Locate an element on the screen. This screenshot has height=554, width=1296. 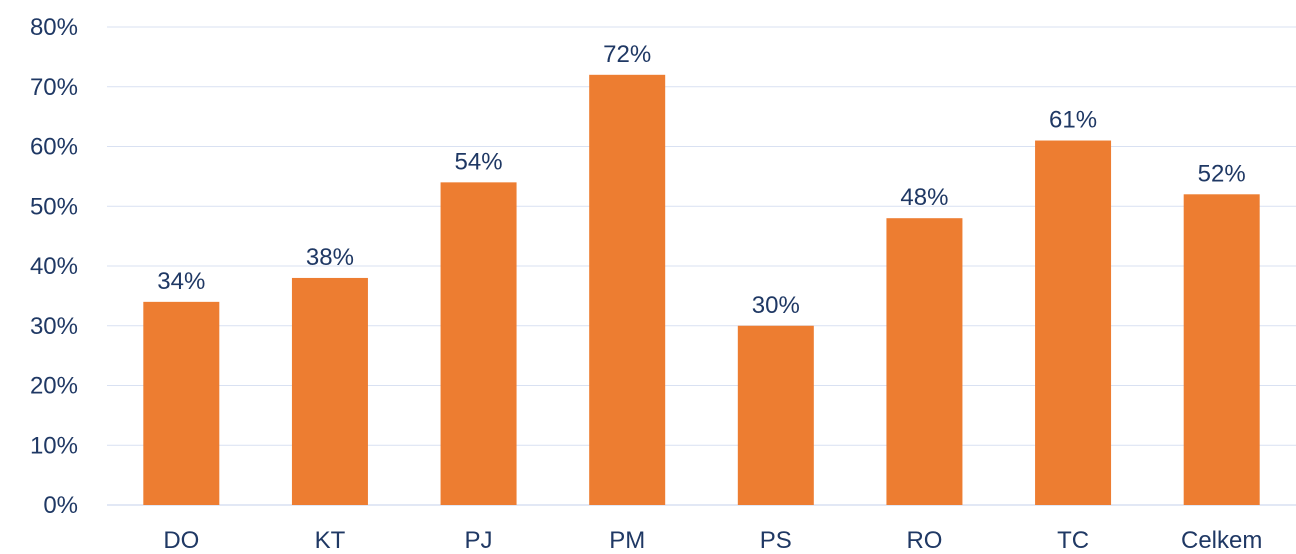
y-tick-label: 70% is located at coordinates (54, 87).